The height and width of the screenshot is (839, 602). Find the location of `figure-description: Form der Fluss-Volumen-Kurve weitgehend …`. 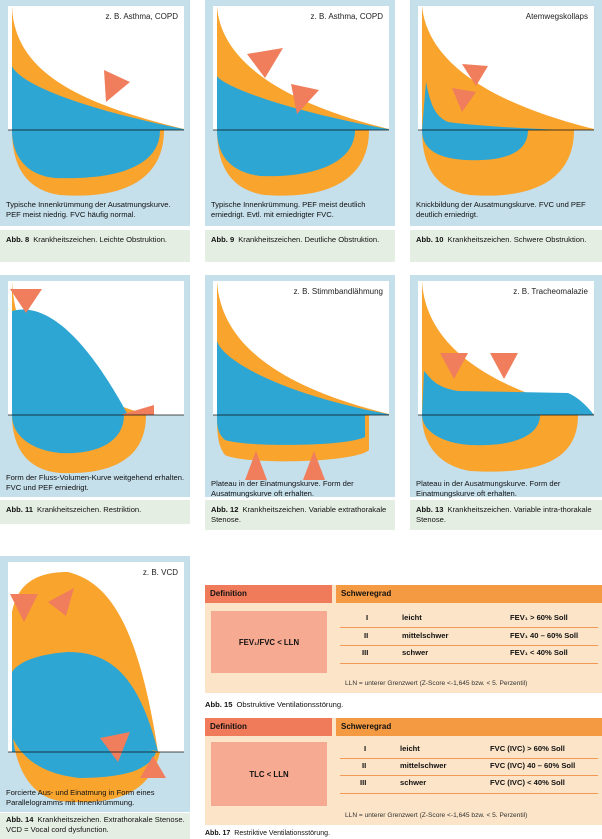

figure-description: Form der Fluss-Volumen-Kurve weitgehend … is located at coordinates (95, 482).